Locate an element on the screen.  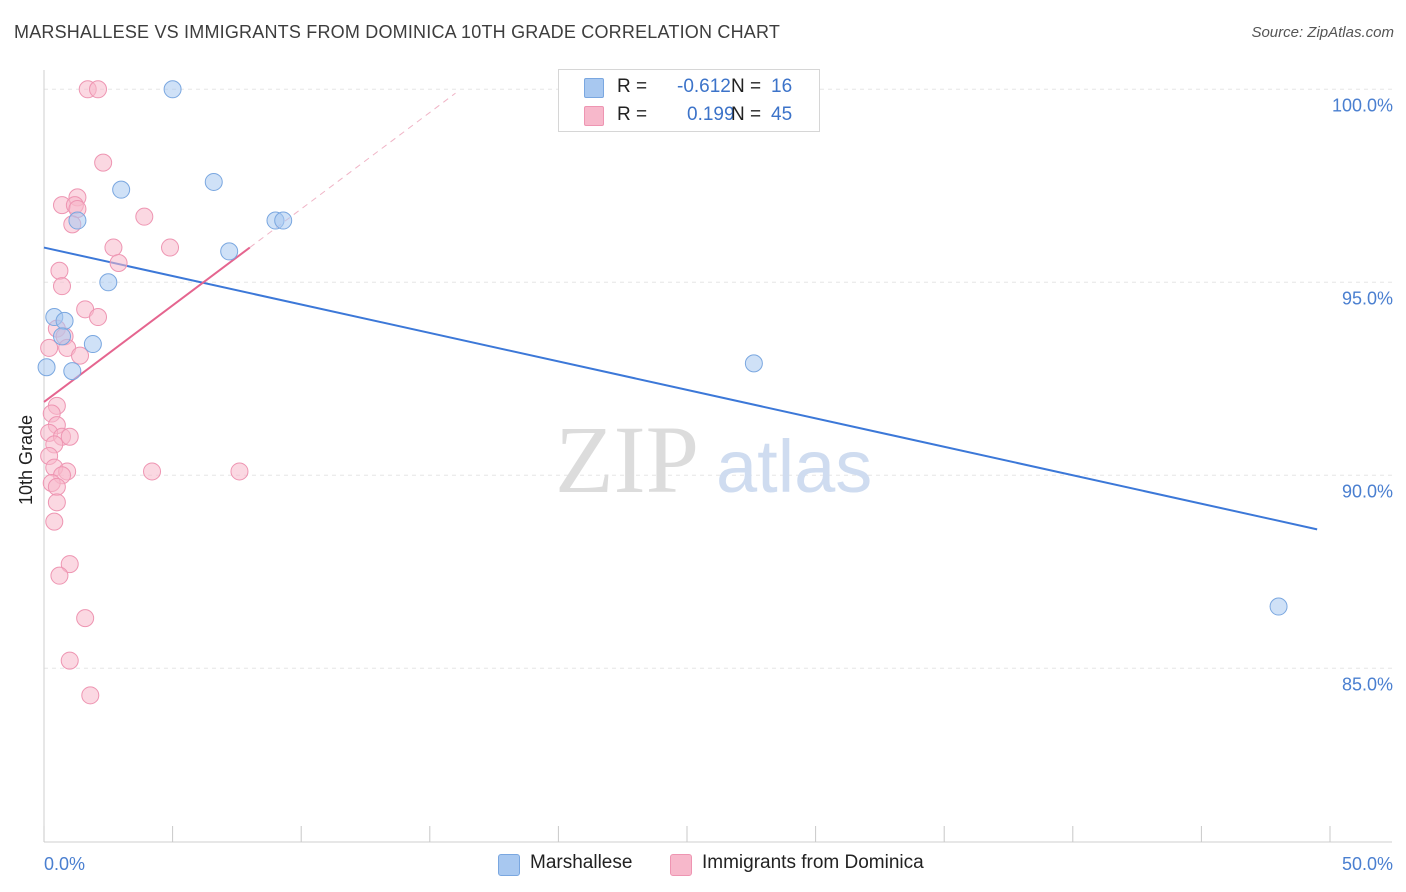
dominica-label: Immigrants from Dominica is located at coordinates (813, 862).